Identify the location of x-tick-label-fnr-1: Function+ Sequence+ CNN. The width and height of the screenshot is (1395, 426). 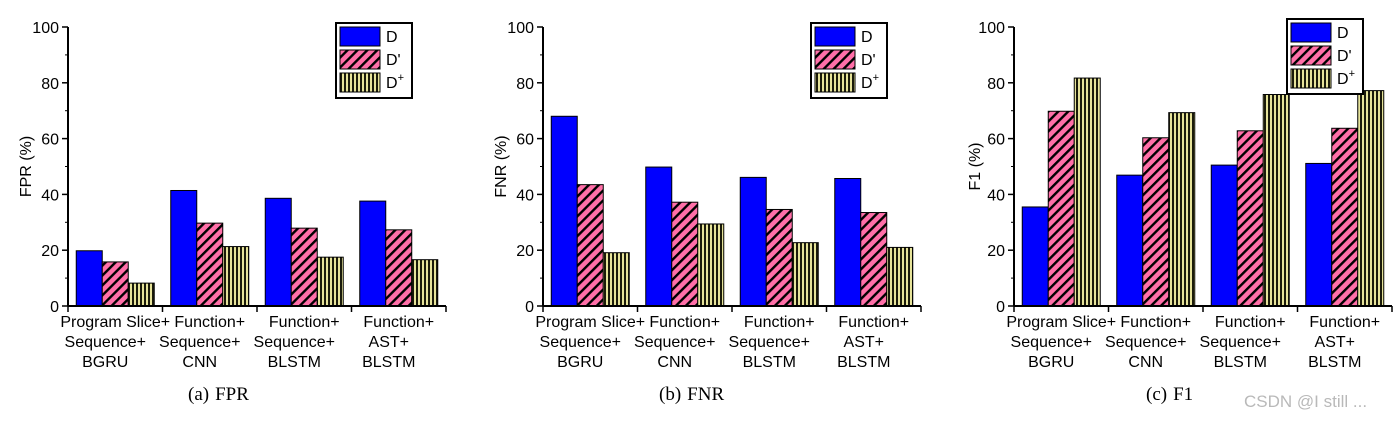
(677, 342).